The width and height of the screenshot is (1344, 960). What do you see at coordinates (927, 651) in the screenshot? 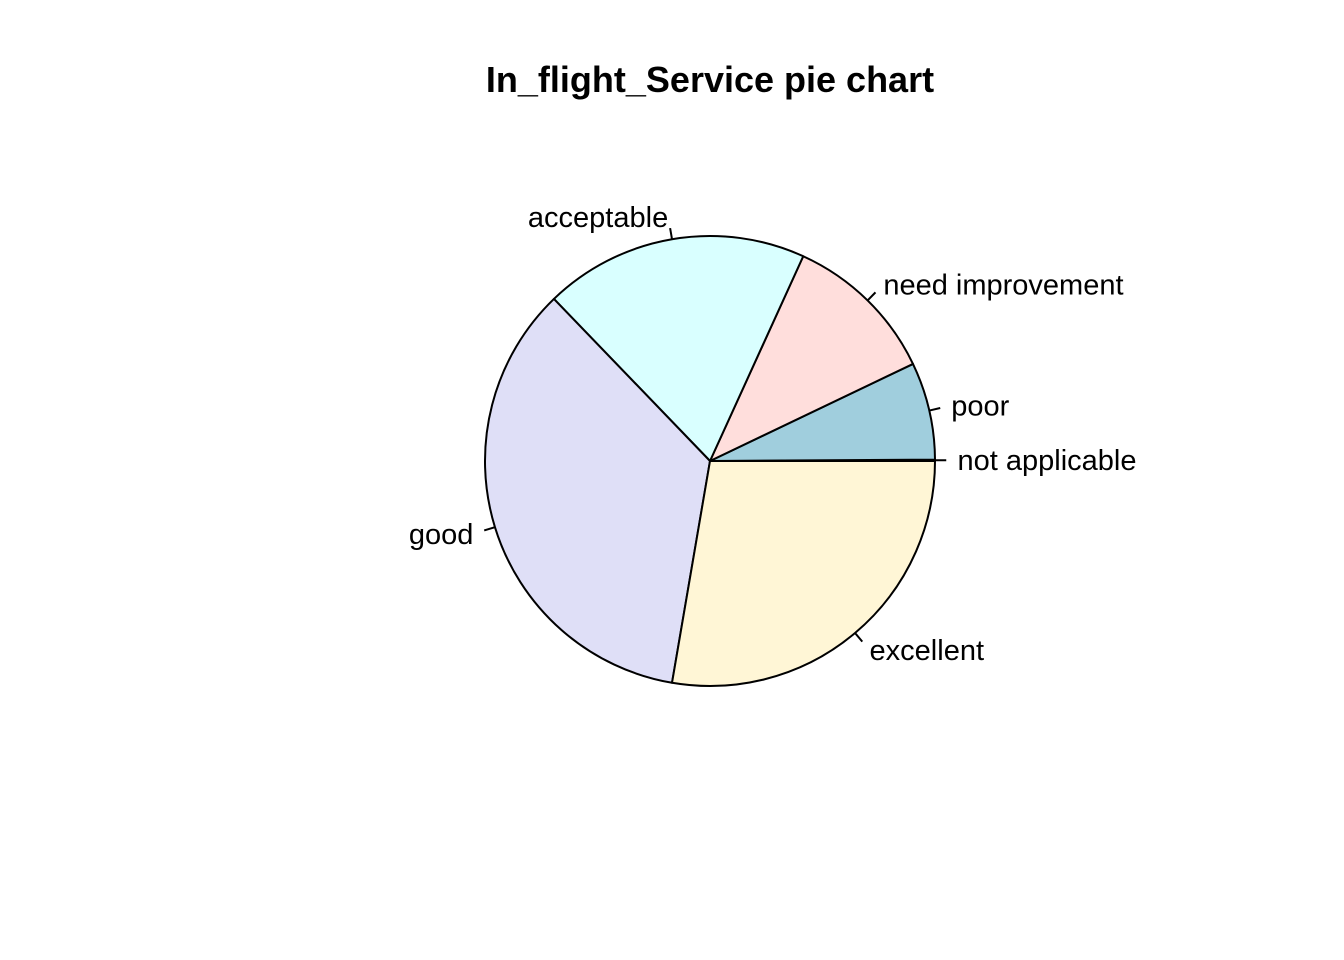
I see `slice-label-excellent: excellent` at bounding box center [927, 651].